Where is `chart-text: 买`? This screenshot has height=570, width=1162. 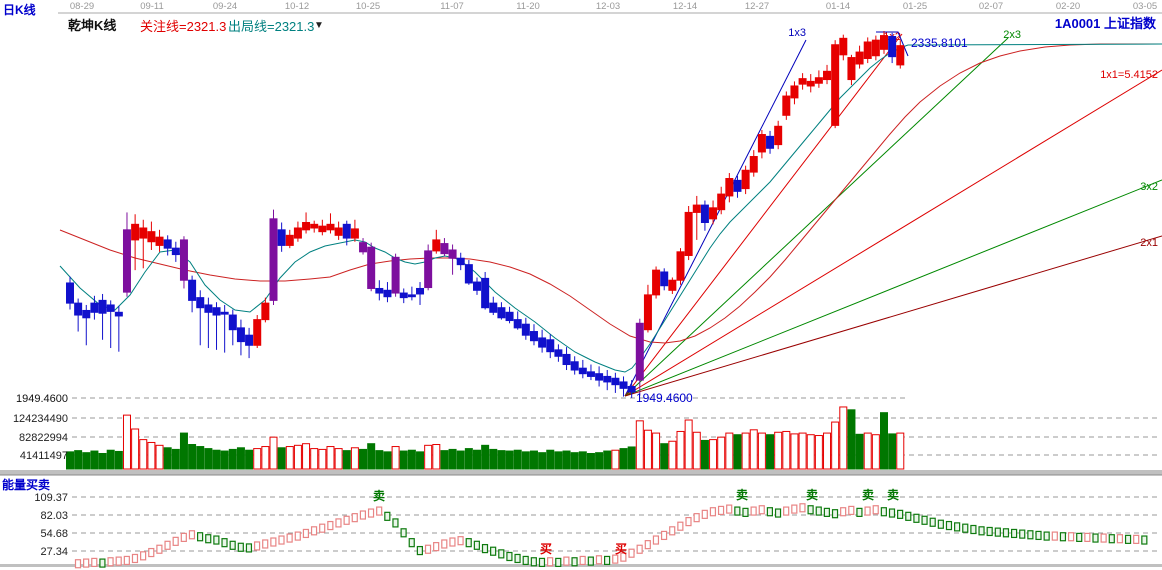
chart-text: 买 is located at coordinates (546, 549).